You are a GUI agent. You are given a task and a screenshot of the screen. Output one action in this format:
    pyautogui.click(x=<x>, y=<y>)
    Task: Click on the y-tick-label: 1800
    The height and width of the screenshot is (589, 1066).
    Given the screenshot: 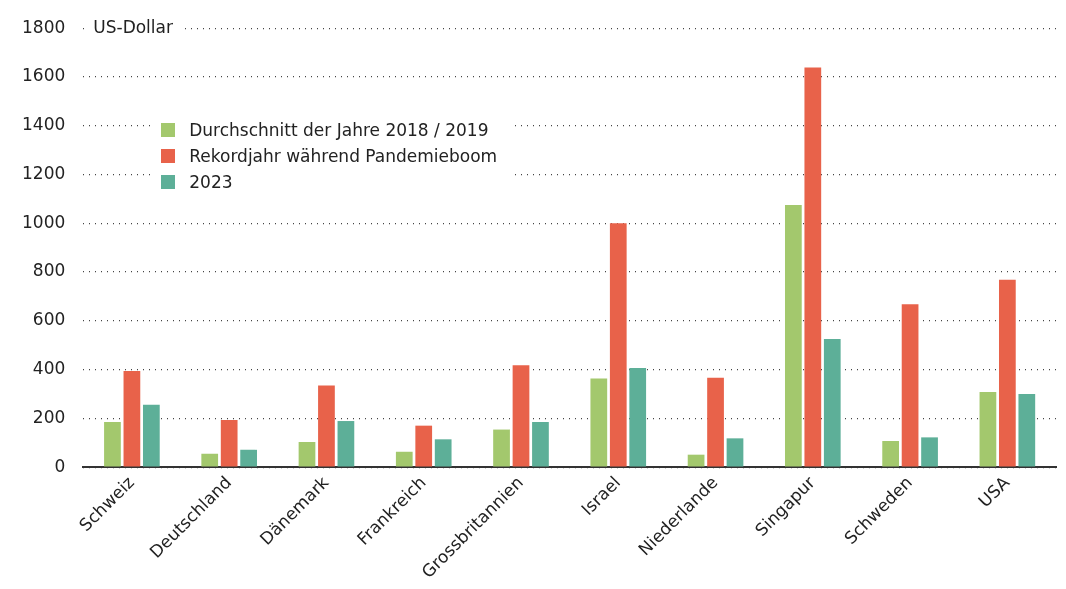 What is the action you would take?
    pyautogui.click(x=44, y=26)
    